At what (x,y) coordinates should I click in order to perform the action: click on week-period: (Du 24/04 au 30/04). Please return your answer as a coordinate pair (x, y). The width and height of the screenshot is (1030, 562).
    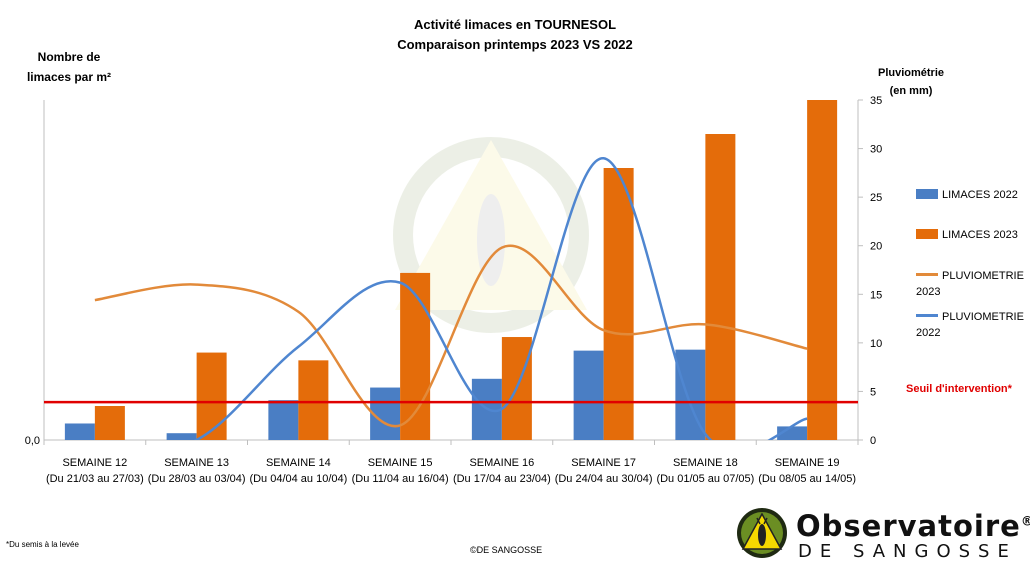
    Looking at the image, I should click on (603, 479).